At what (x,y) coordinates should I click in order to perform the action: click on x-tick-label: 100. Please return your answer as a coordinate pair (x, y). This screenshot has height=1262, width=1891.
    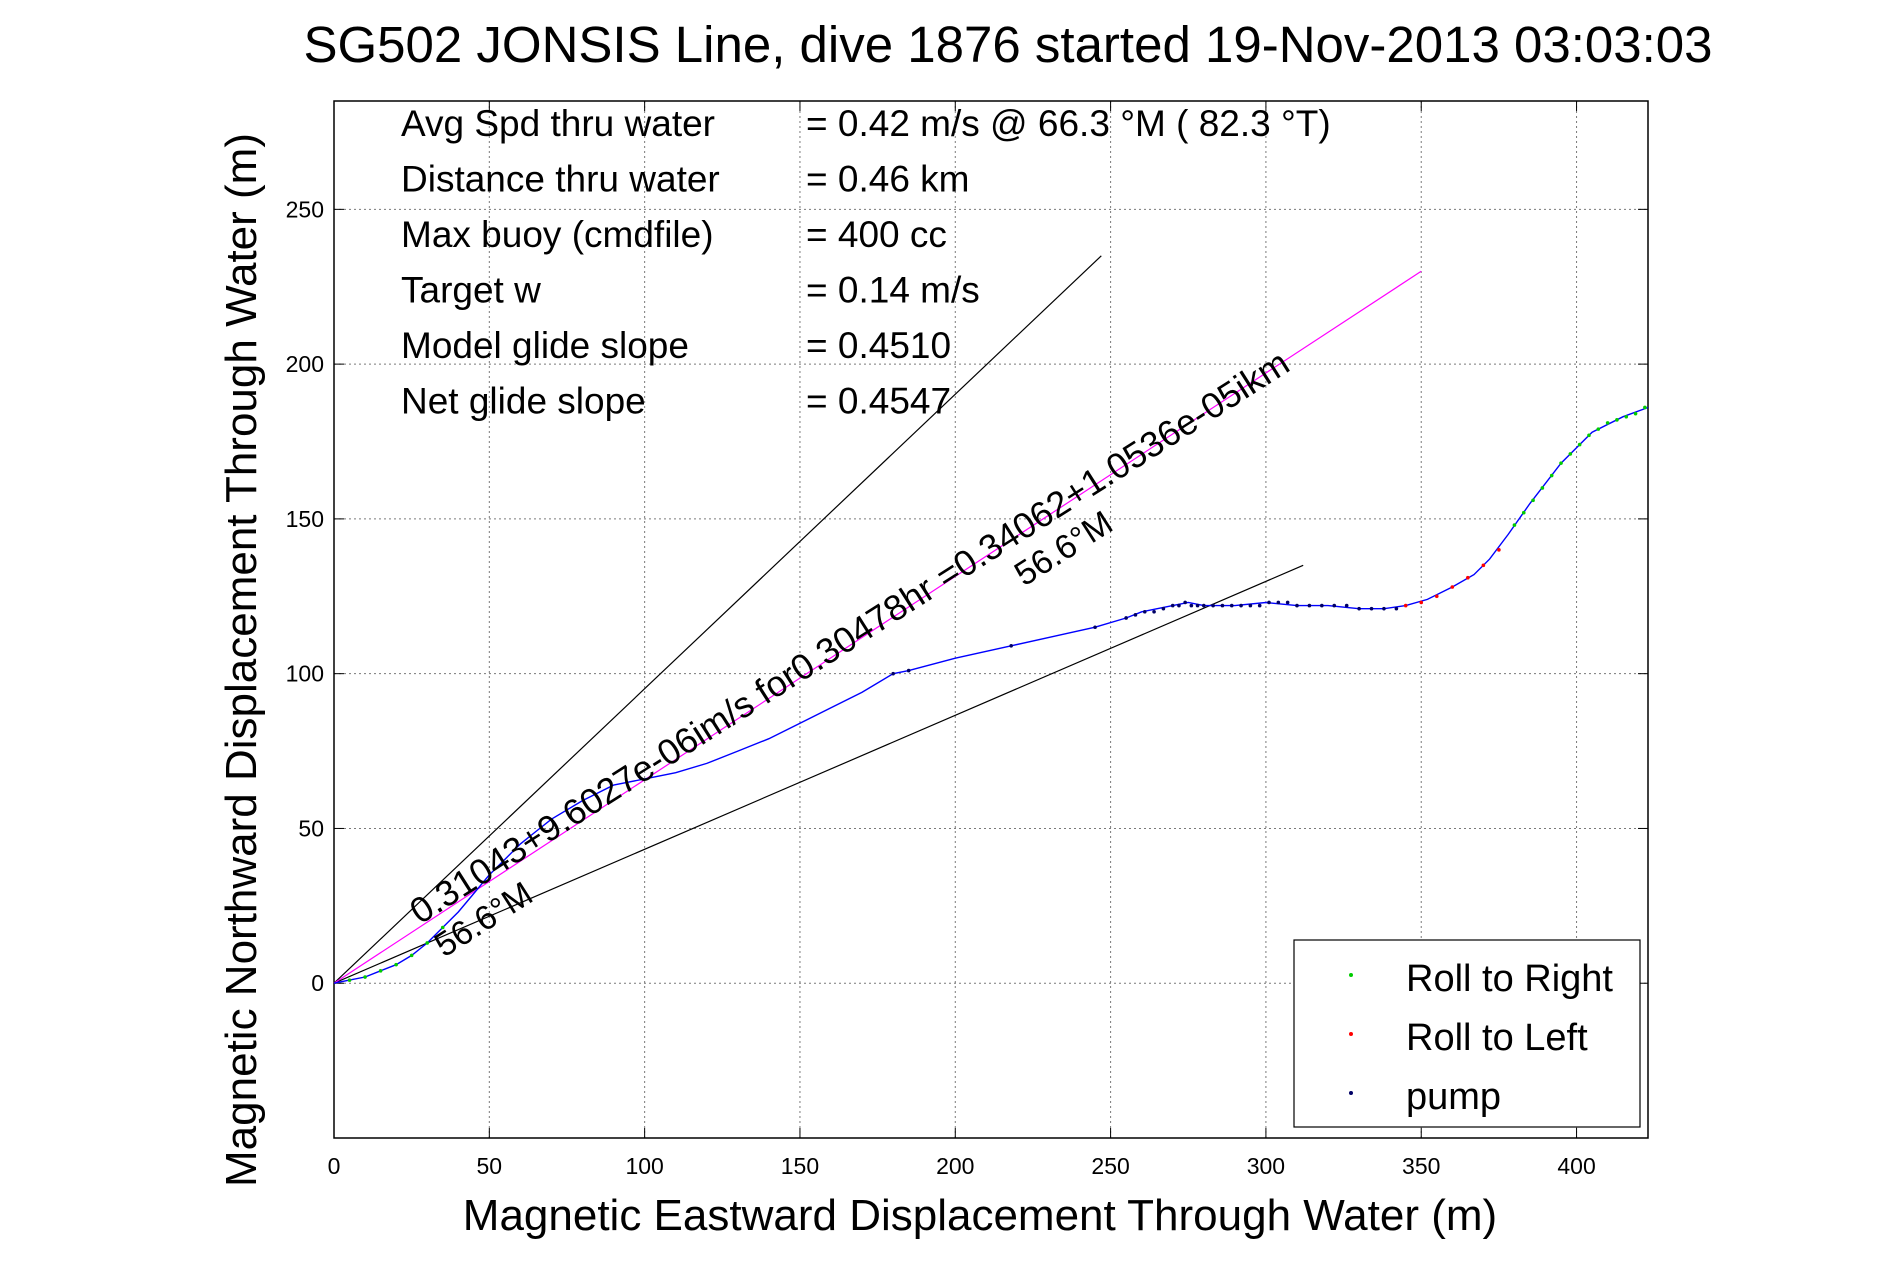
    Looking at the image, I should click on (644, 1166).